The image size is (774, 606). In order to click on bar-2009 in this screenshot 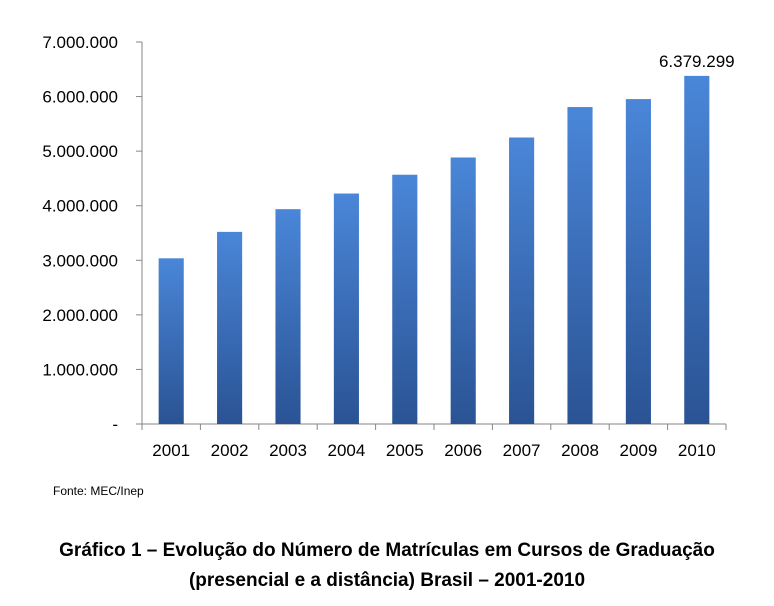, I will do `click(638, 261)`.